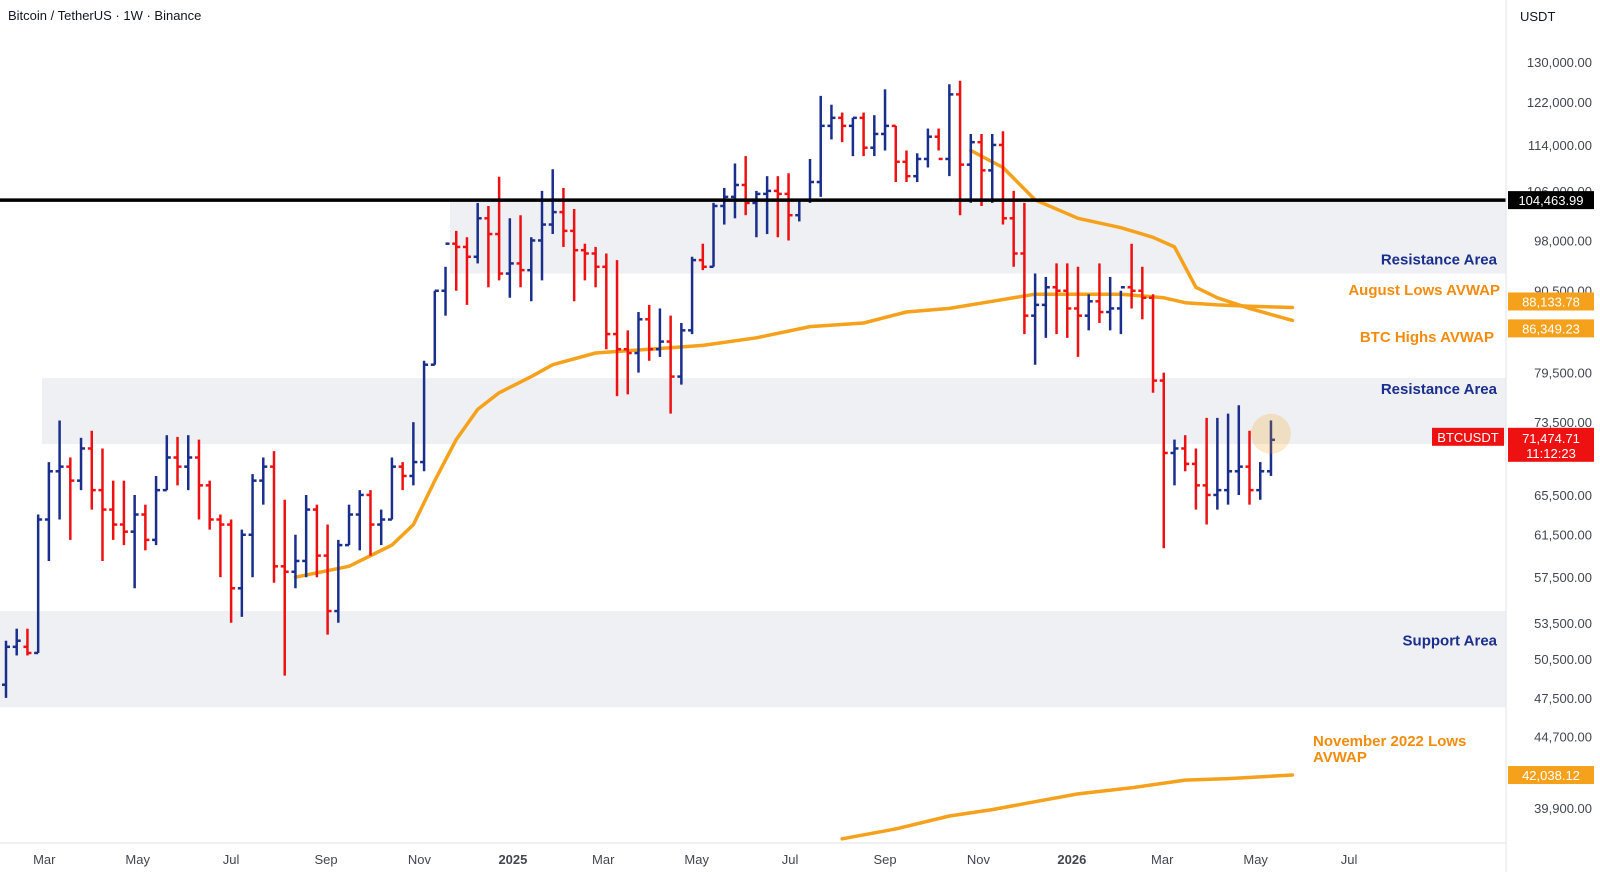 Image resolution: width=1600 pixels, height=872 pixels. I want to click on avwap-price-badge: 88,133.78, so click(1551, 301).